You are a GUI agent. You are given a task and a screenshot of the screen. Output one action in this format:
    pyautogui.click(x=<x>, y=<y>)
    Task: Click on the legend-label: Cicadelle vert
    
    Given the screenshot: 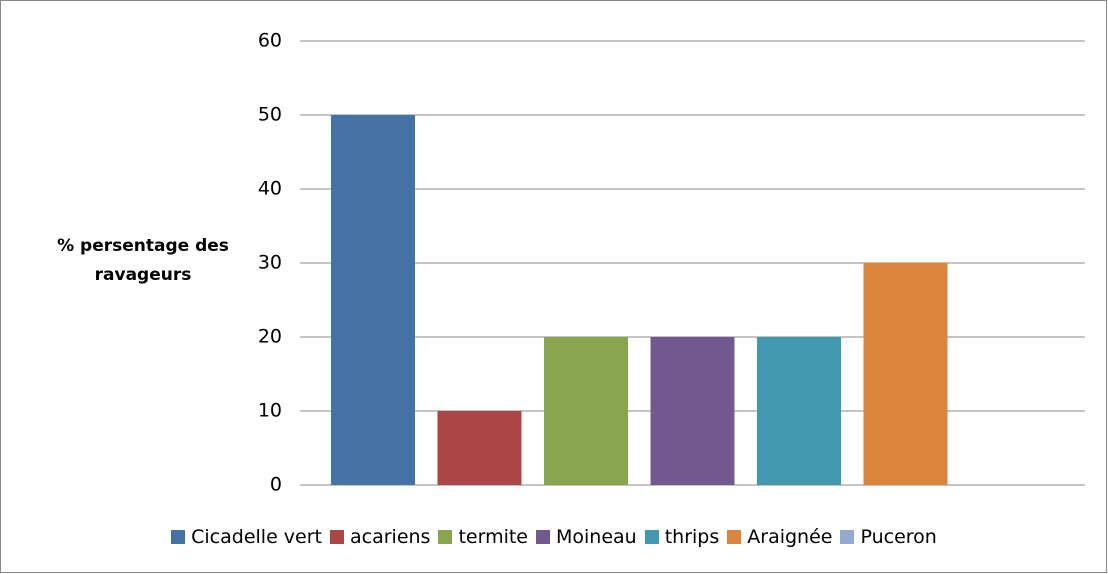 What is the action you would take?
    pyautogui.click(x=256, y=537)
    